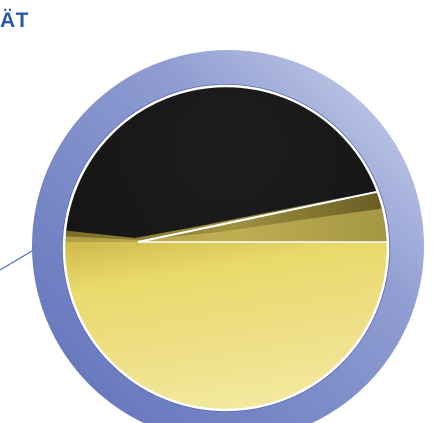 This screenshot has height=423, width=443. I want to click on sloped-interface-line, so click(262, 214).